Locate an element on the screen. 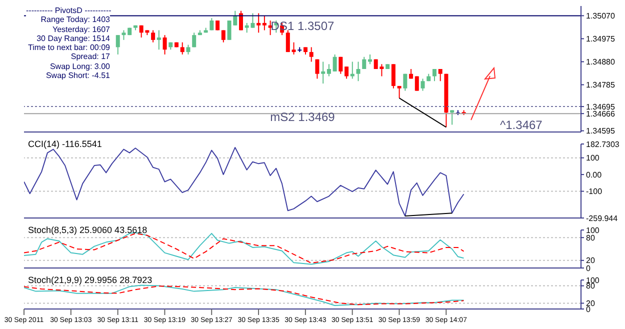 This screenshot has width=625, height=329. annotation: Yesterday: 1607 is located at coordinates (80, 29).